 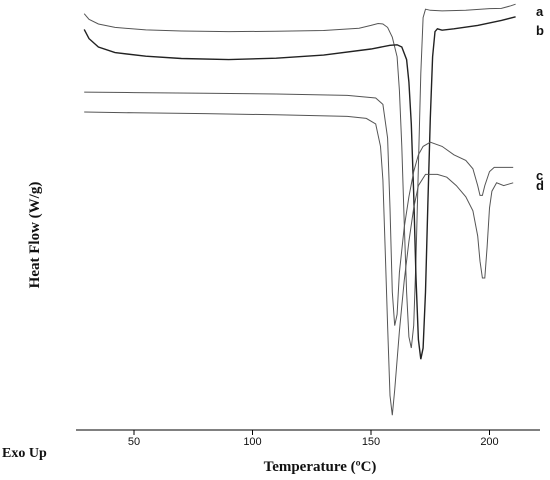 I want to click on series-label-a: a, so click(x=540, y=11).